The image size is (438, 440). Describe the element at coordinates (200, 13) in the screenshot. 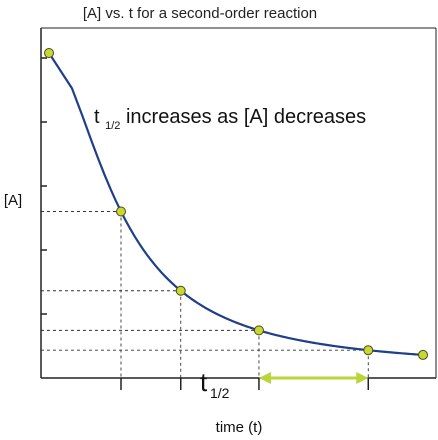

I see `chart-title: [A] vs. t for a second-order reaction` at that location.